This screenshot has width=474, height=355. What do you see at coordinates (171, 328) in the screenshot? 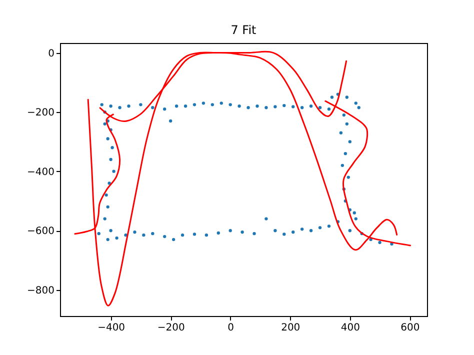
I see `x-tick-label: −200` at bounding box center [171, 328].